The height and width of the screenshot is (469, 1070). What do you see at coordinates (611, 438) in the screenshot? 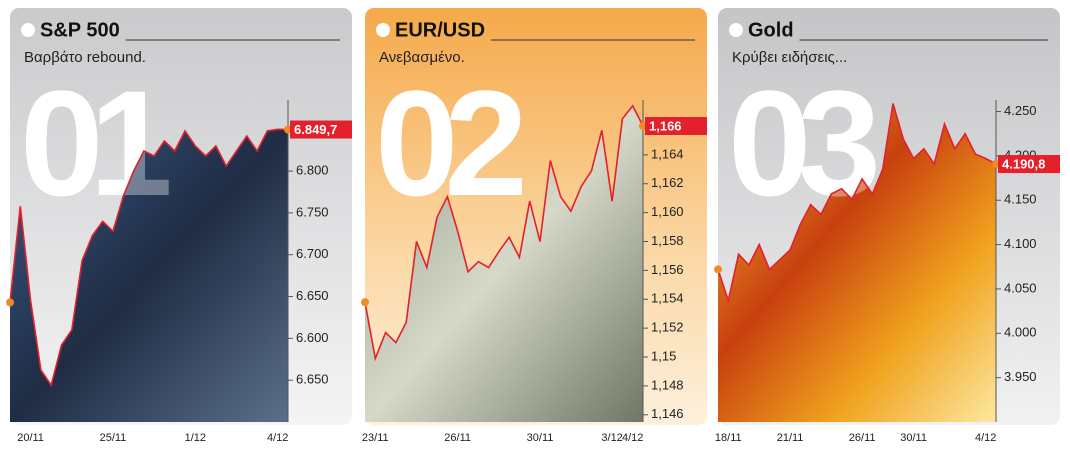
I see `x-tick-label: 3/12` at bounding box center [611, 438].